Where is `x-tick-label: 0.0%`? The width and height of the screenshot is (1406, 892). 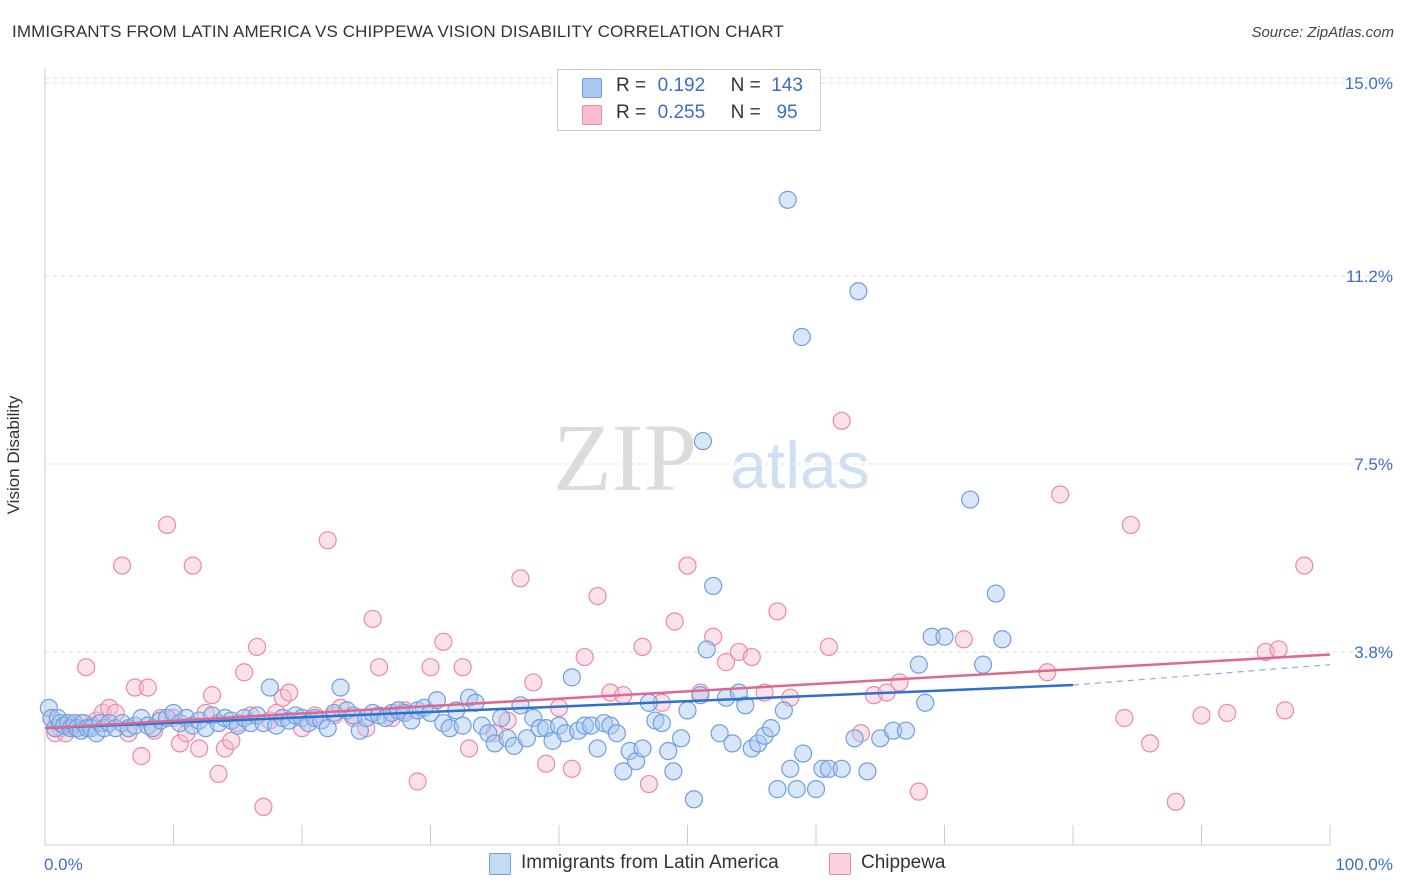
x-tick-label: 0.0% is located at coordinates (63, 864).